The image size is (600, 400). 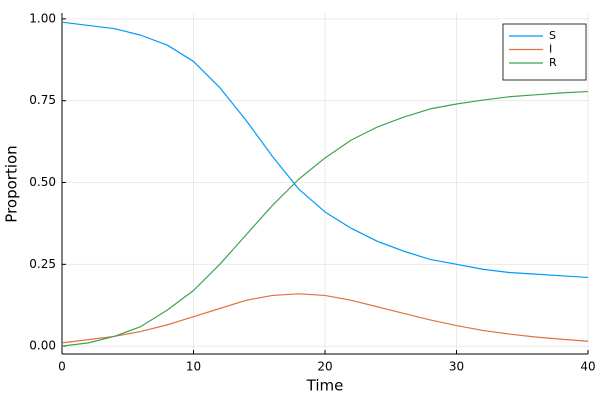 I want to click on y-tick-label: 0.50, so click(x=42, y=182).